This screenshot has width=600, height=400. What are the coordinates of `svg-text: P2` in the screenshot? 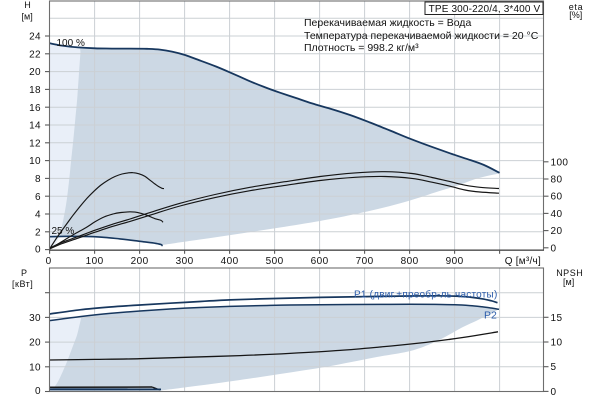 It's located at (490, 316).